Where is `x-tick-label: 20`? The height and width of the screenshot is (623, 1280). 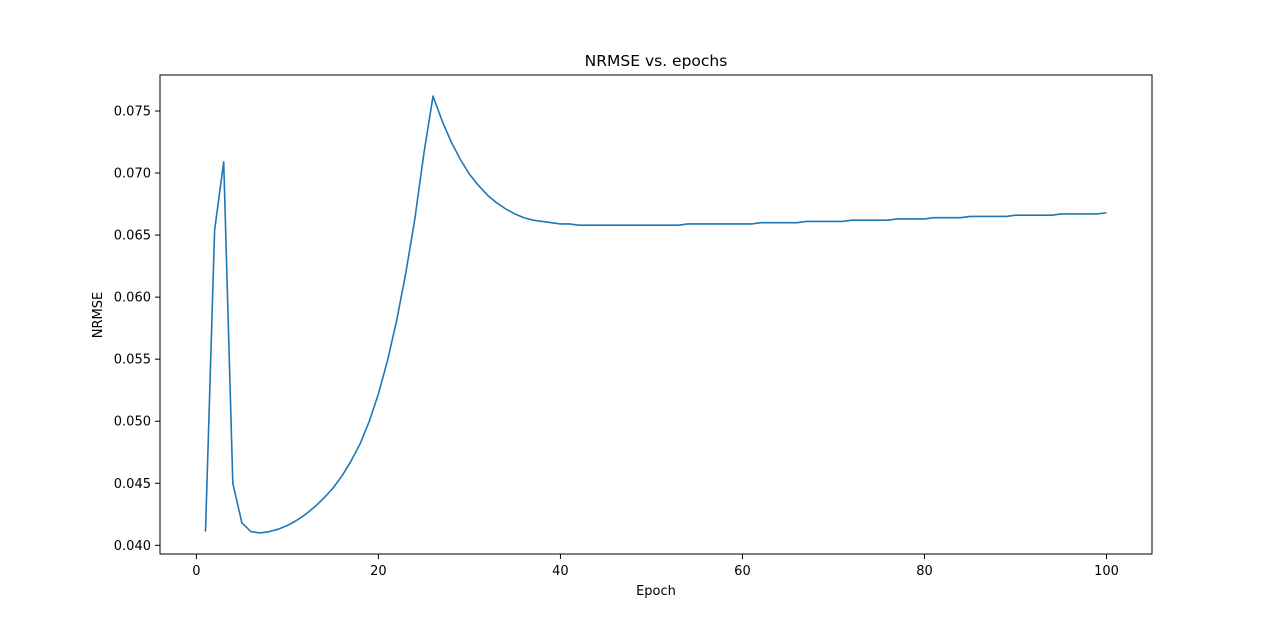
x-tick-label: 20 is located at coordinates (378, 571).